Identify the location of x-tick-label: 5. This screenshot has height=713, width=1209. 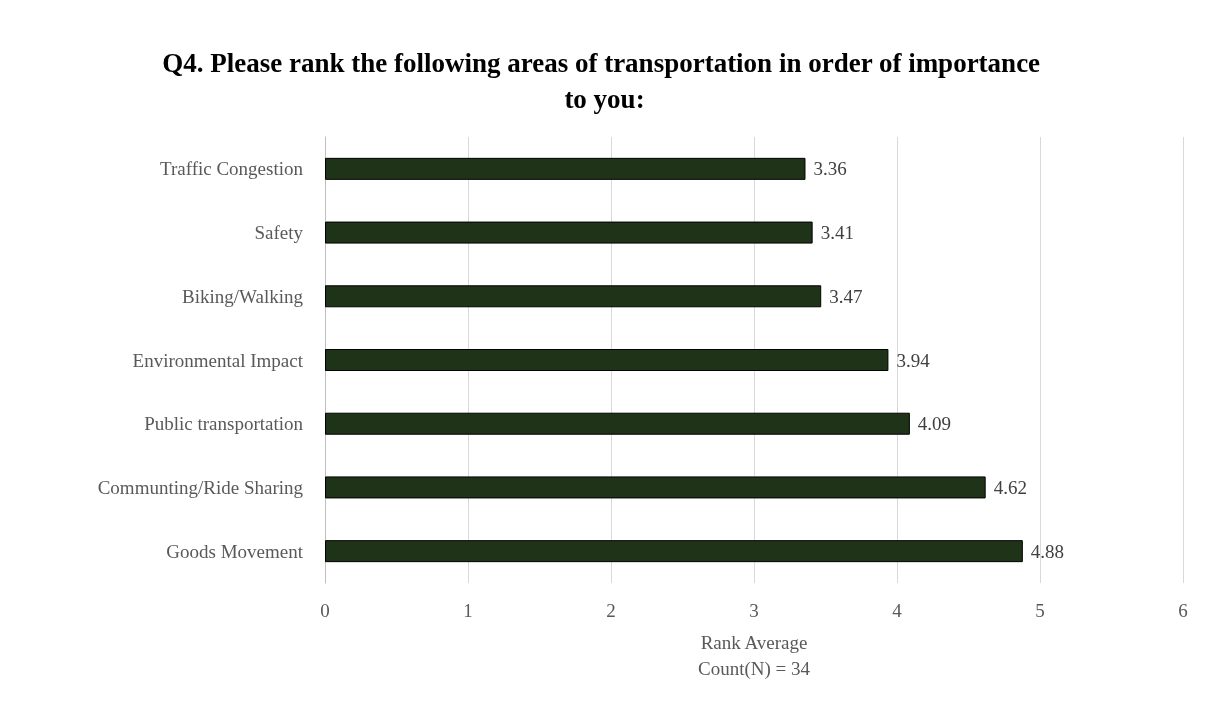
(1040, 610).